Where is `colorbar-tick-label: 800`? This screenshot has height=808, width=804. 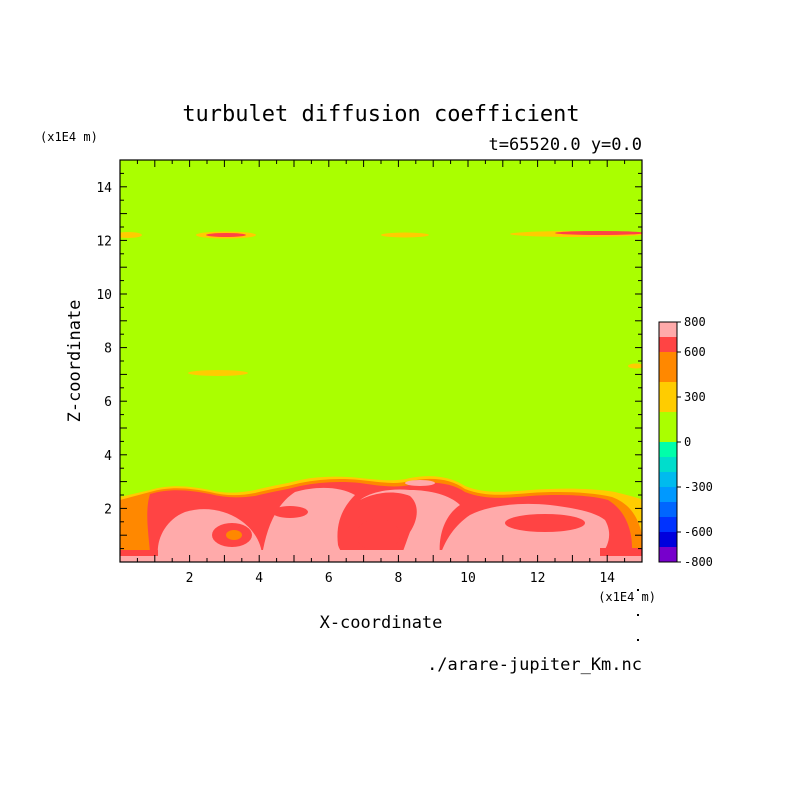
colorbar-tick-label: 800 is located at coordinates (695, 322).